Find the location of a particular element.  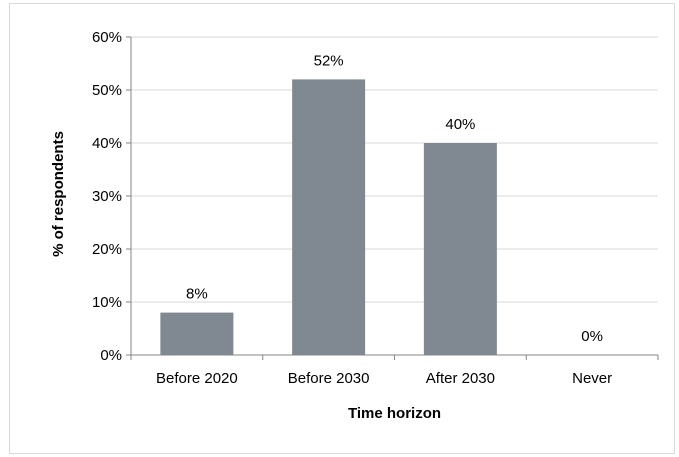

x-category-label: Before 2020 is located at coordinates (197, 378).